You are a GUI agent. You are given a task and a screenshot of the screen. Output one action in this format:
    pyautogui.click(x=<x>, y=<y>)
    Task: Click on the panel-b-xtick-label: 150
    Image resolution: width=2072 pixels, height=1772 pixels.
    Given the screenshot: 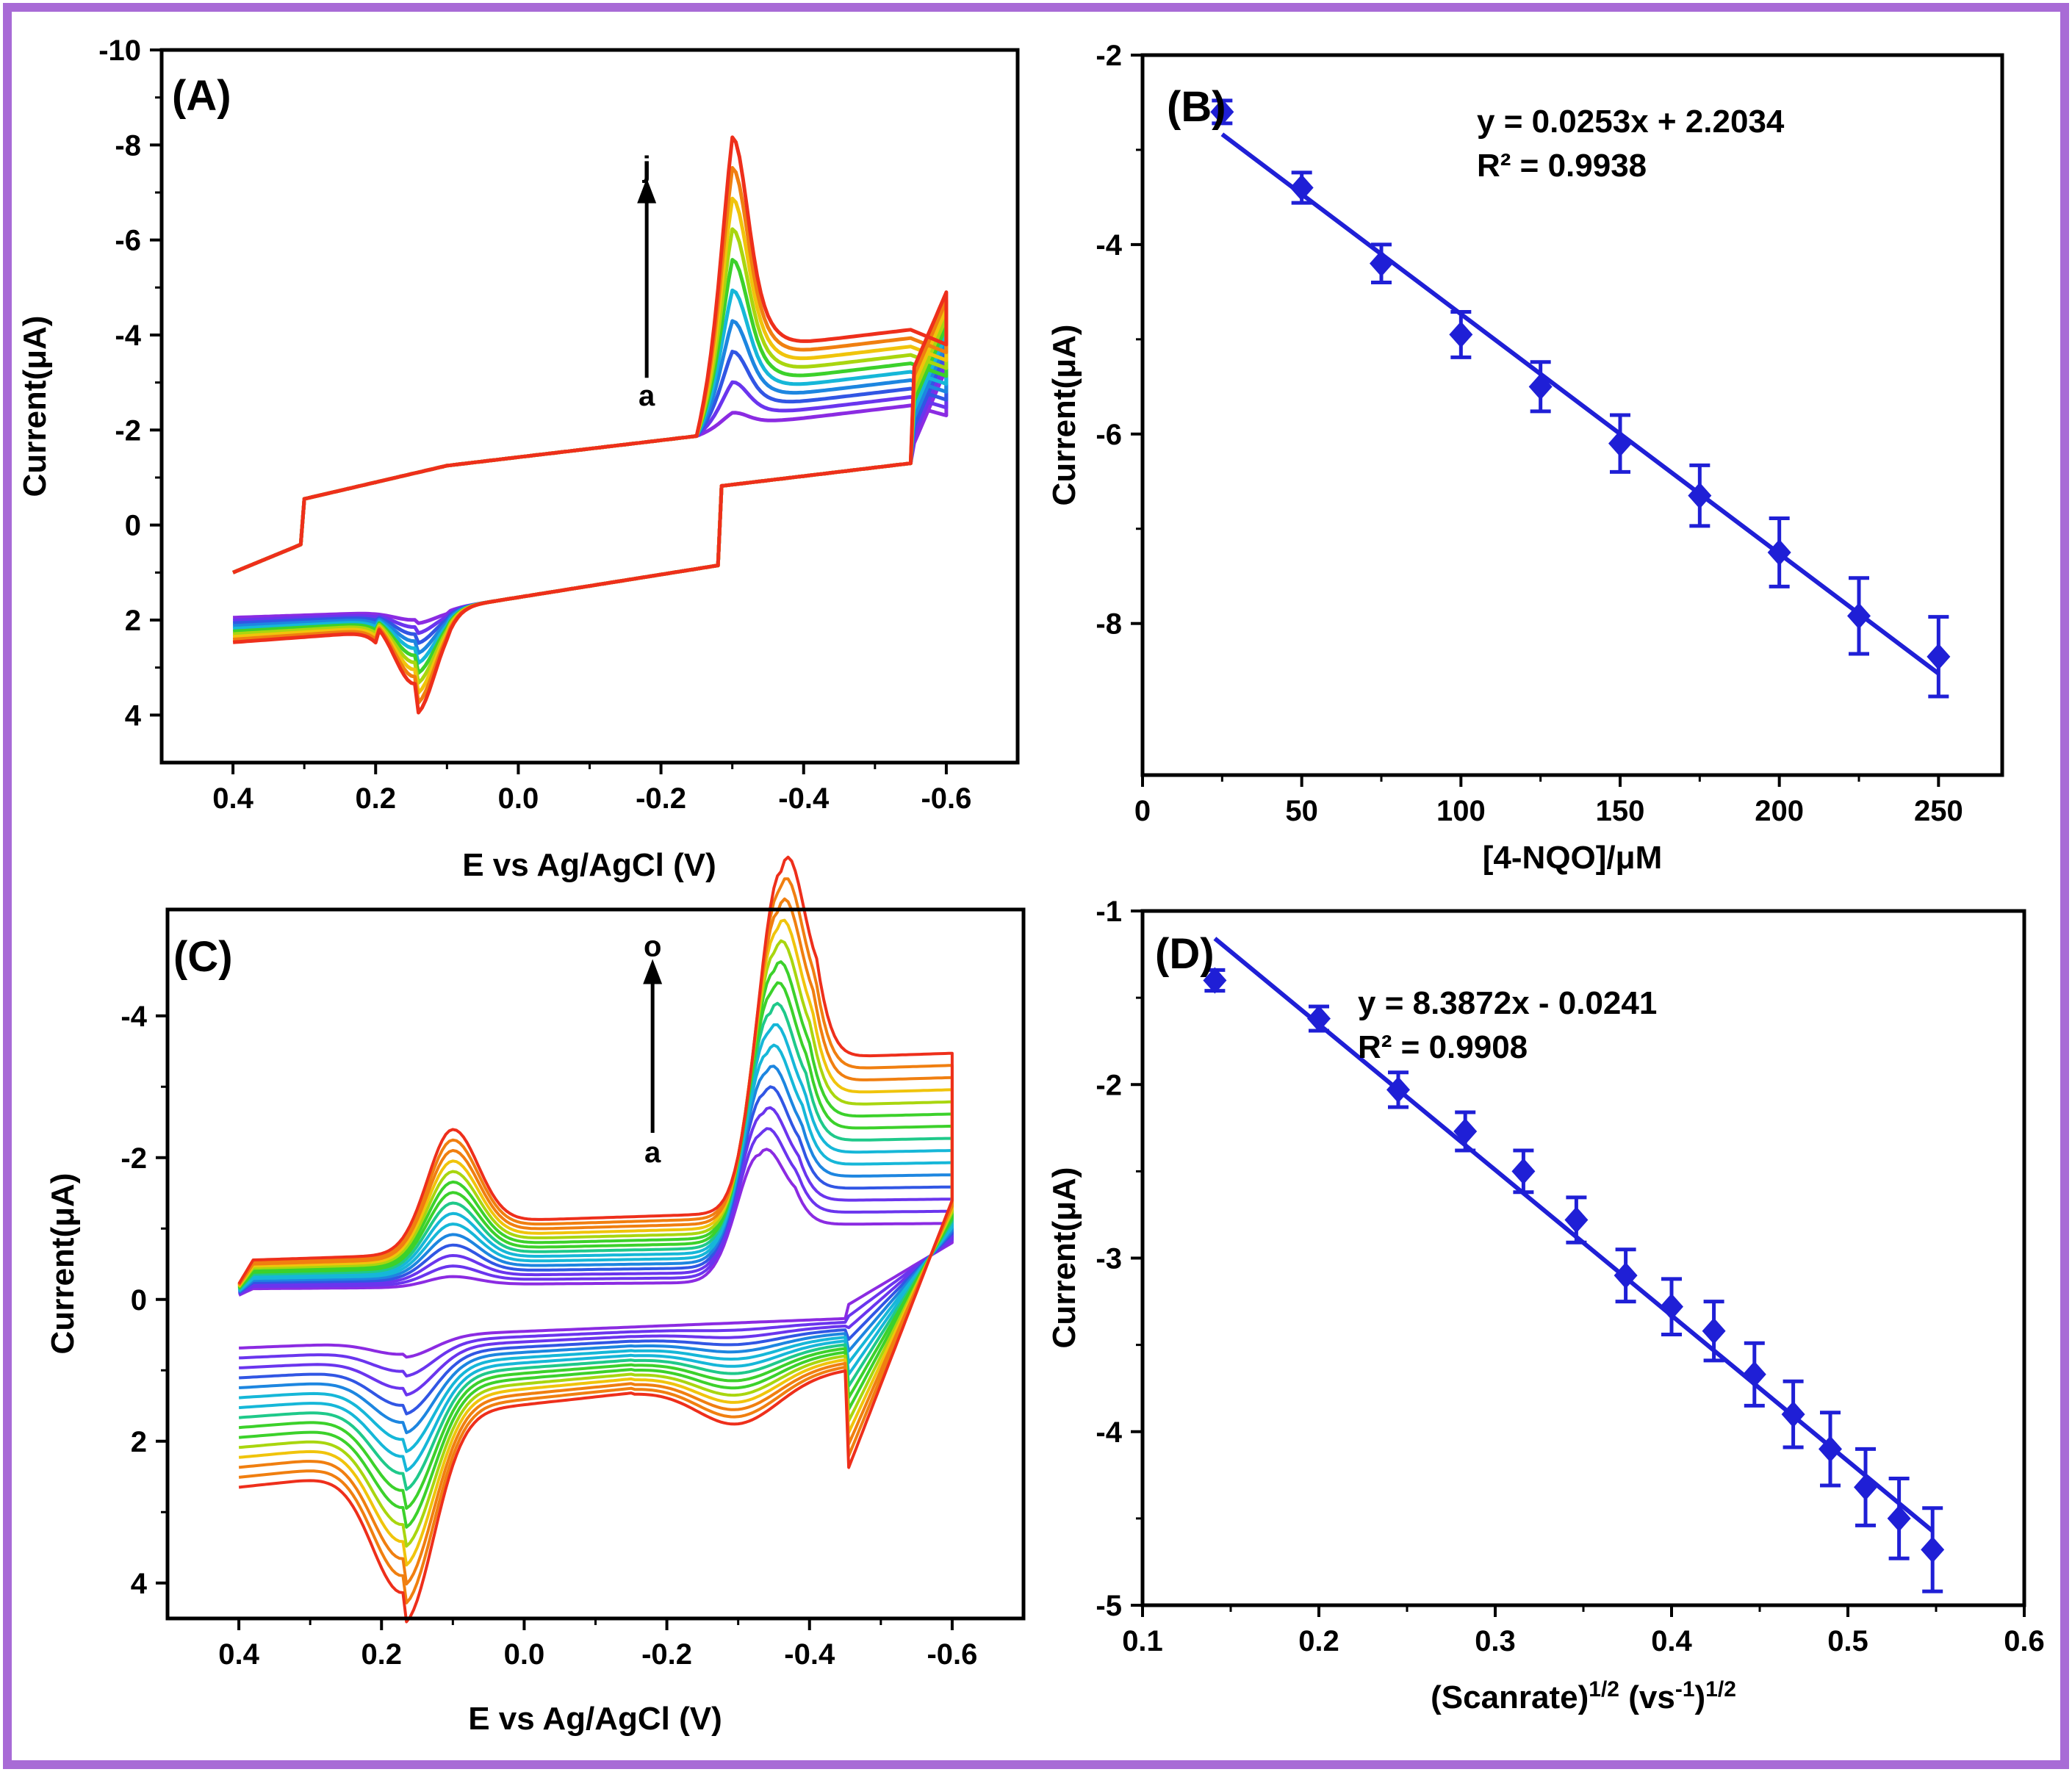 What is the action you would take?
    pyautogui.click(x=1620, y=811)
    